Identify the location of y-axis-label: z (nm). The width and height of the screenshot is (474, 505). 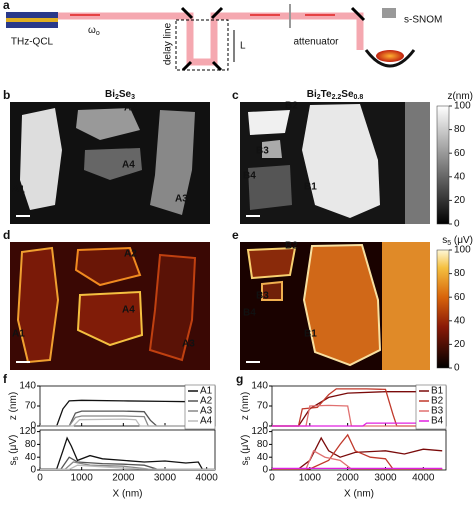
(245, 406).